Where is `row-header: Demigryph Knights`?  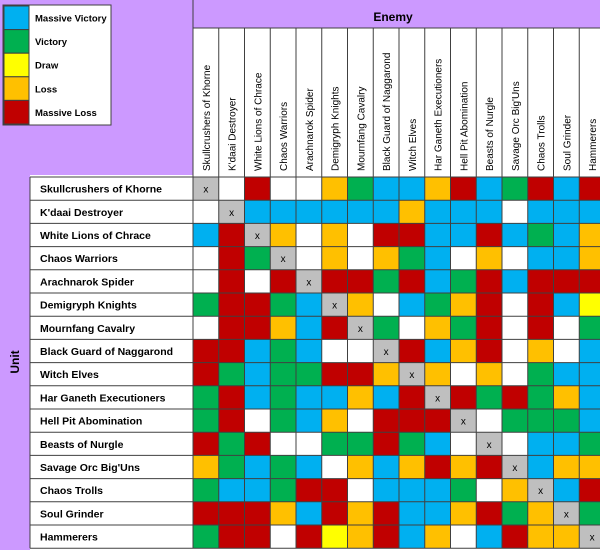 row-header: Demigryph Knights is located at coordinates (88, 306).